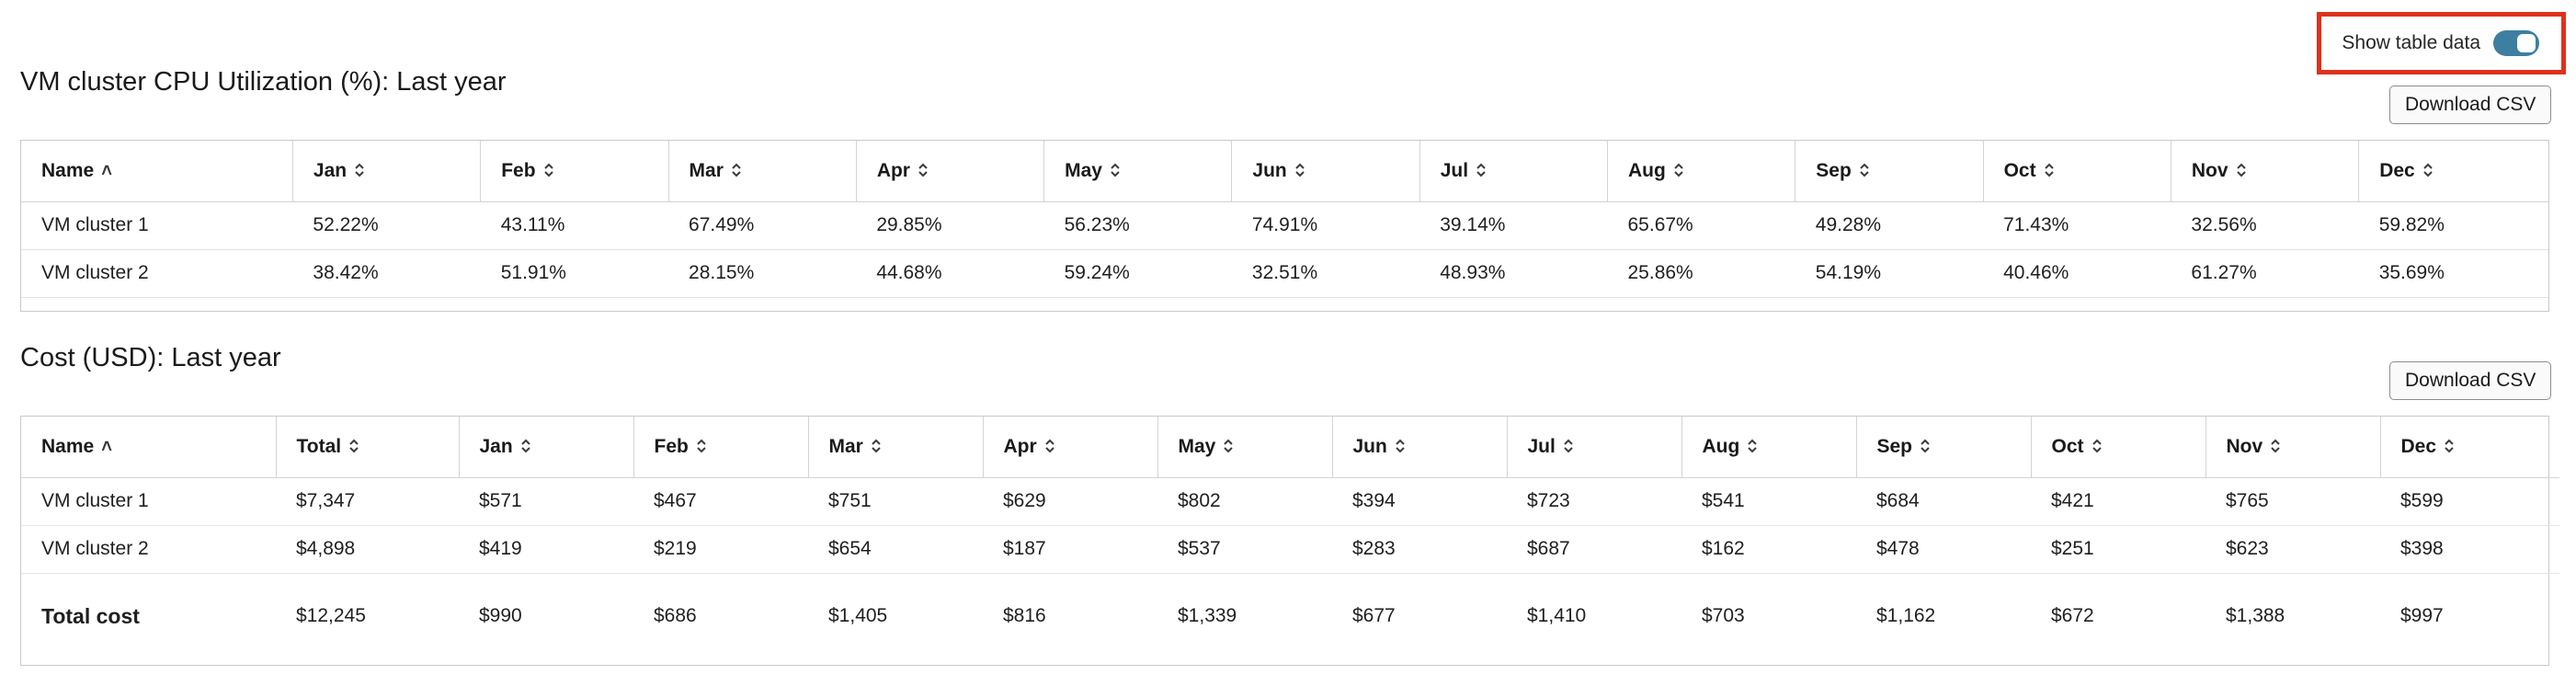 The image size is (2576, 686). I want to click on cost-download-csv-button: Download CSV, so click(2470, 380).